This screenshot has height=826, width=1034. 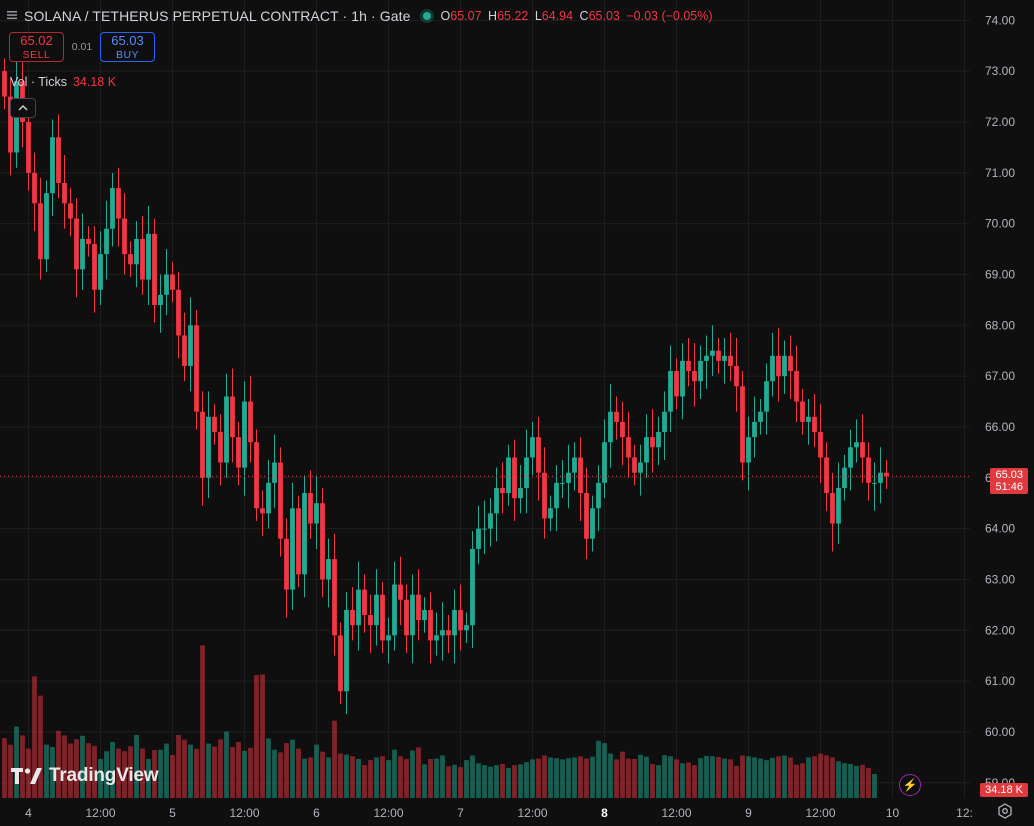 I want to click on ohlc-open-value: 65.07, so click(x=466, y=16).